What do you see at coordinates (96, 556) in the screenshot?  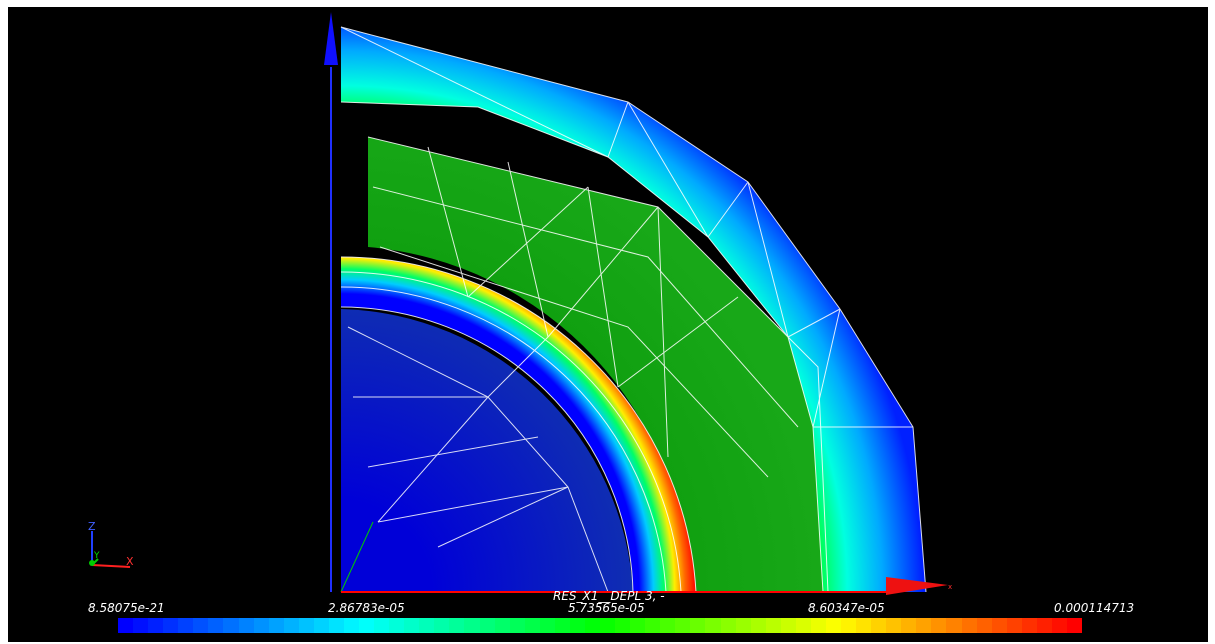 I see `orientation-y-label: Y` at bounding box center [96, 556].